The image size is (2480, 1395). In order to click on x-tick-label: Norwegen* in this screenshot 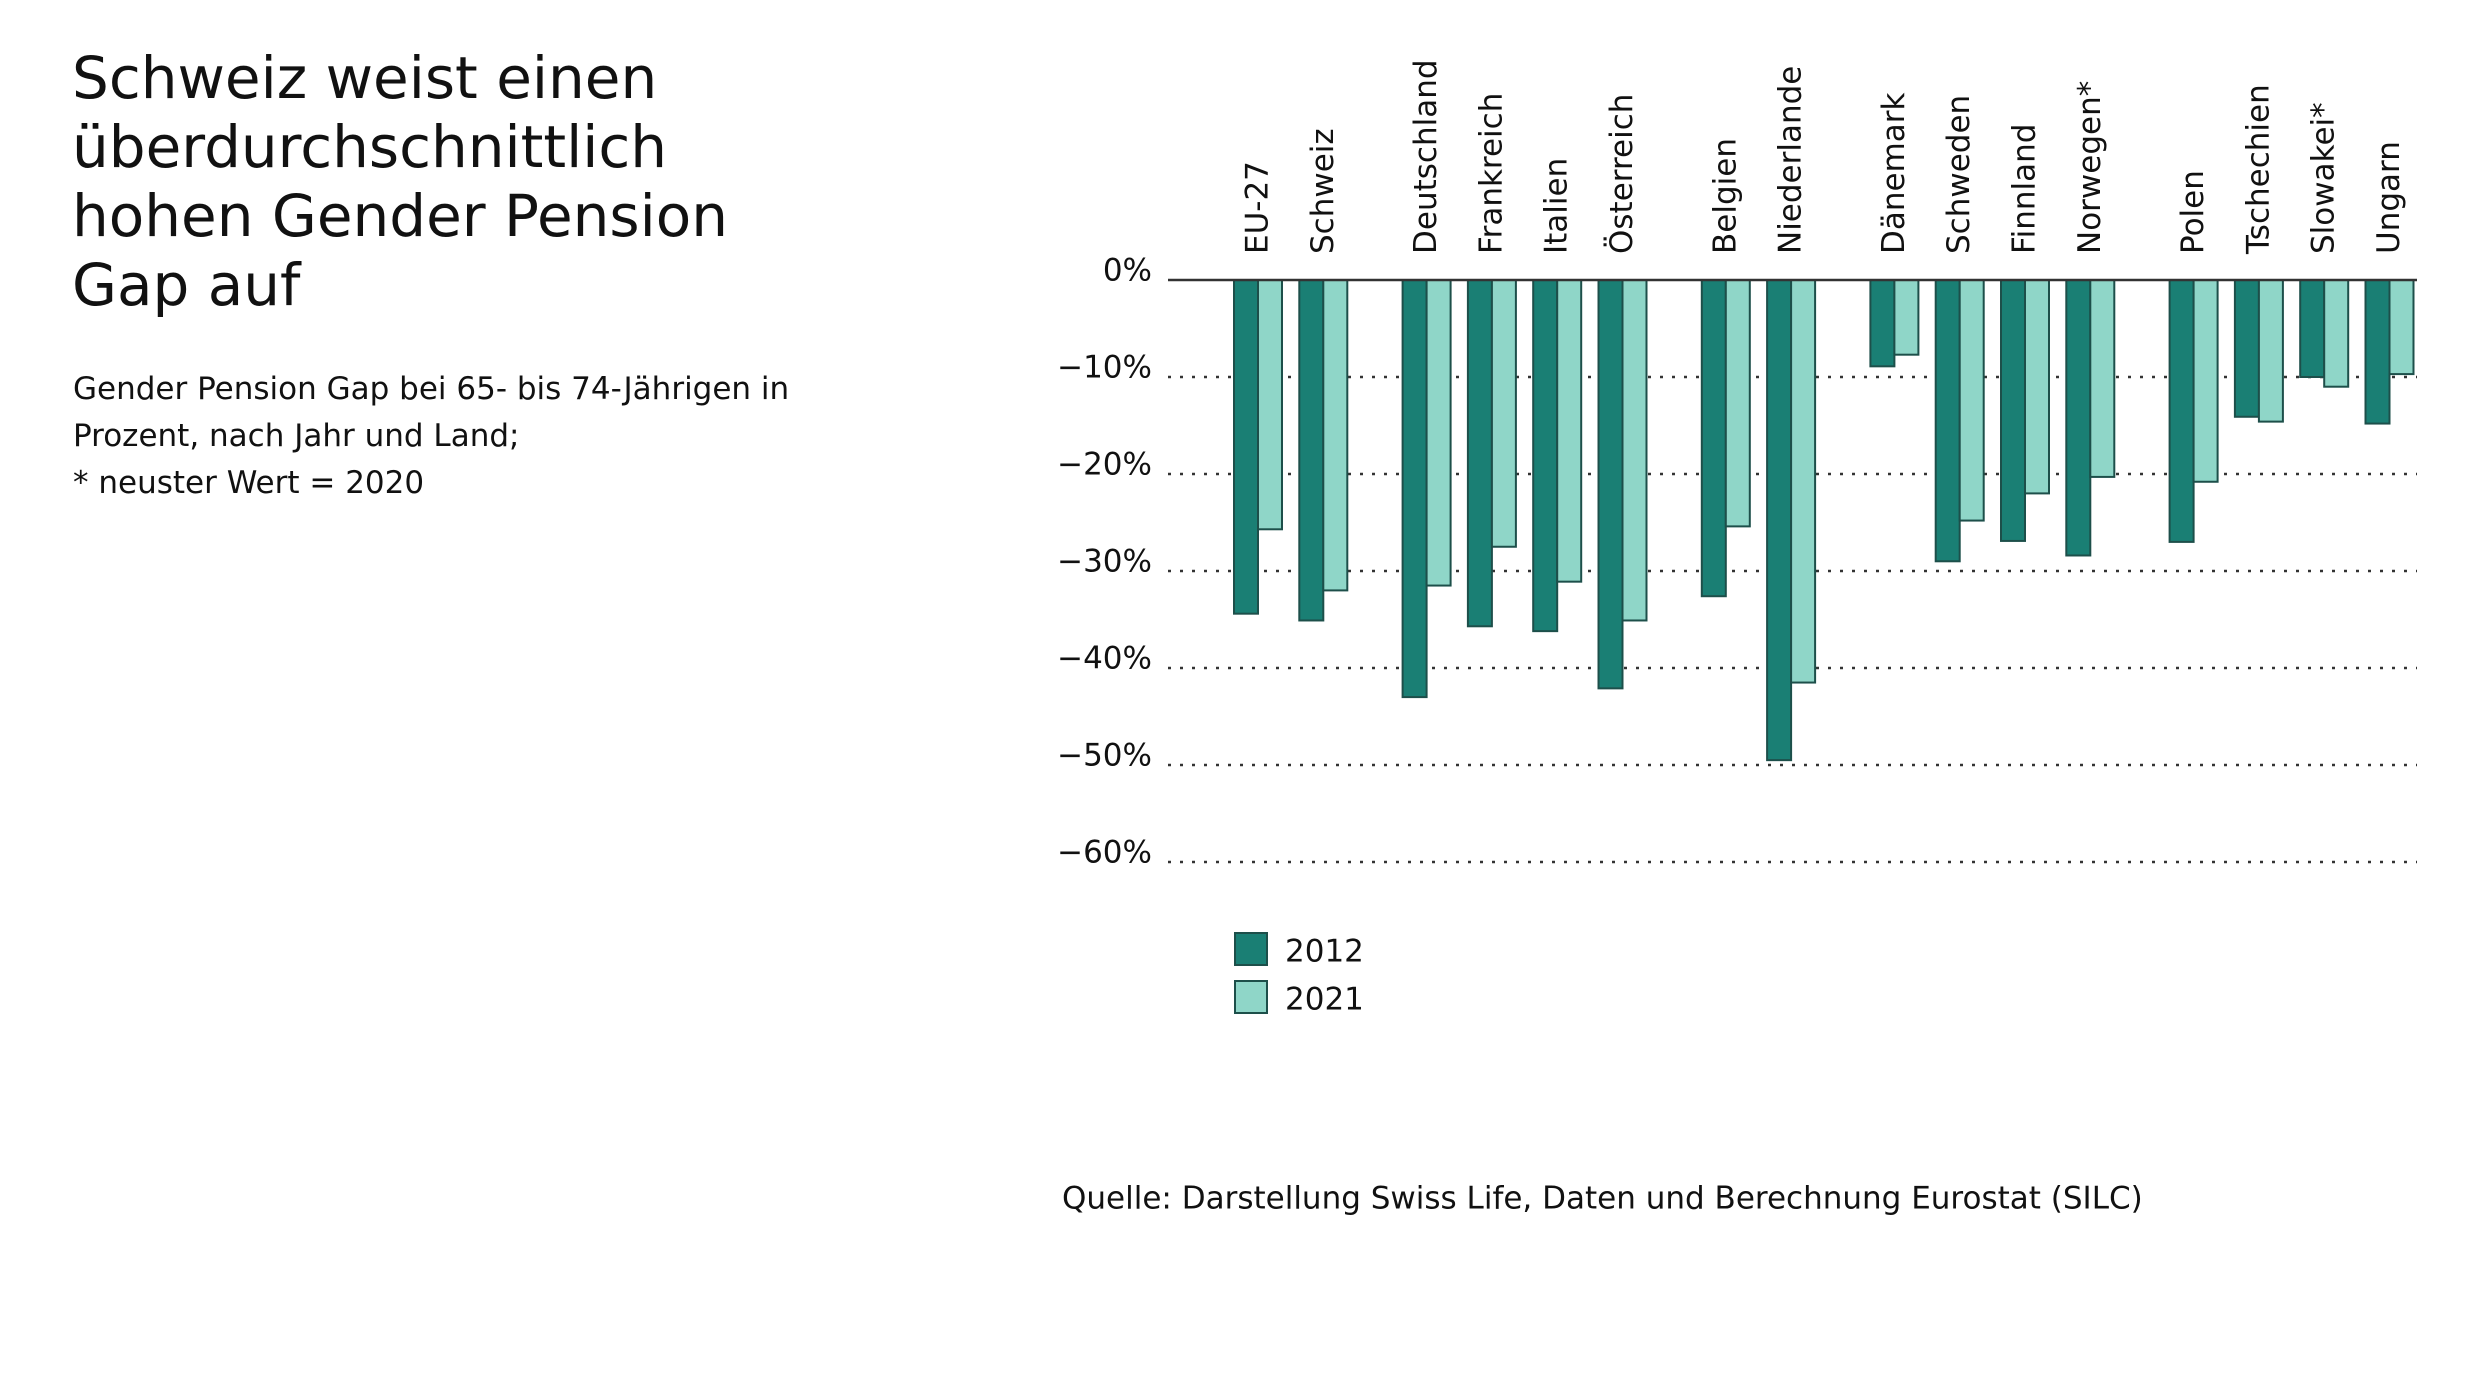, I will do `click(2090, 167)`.